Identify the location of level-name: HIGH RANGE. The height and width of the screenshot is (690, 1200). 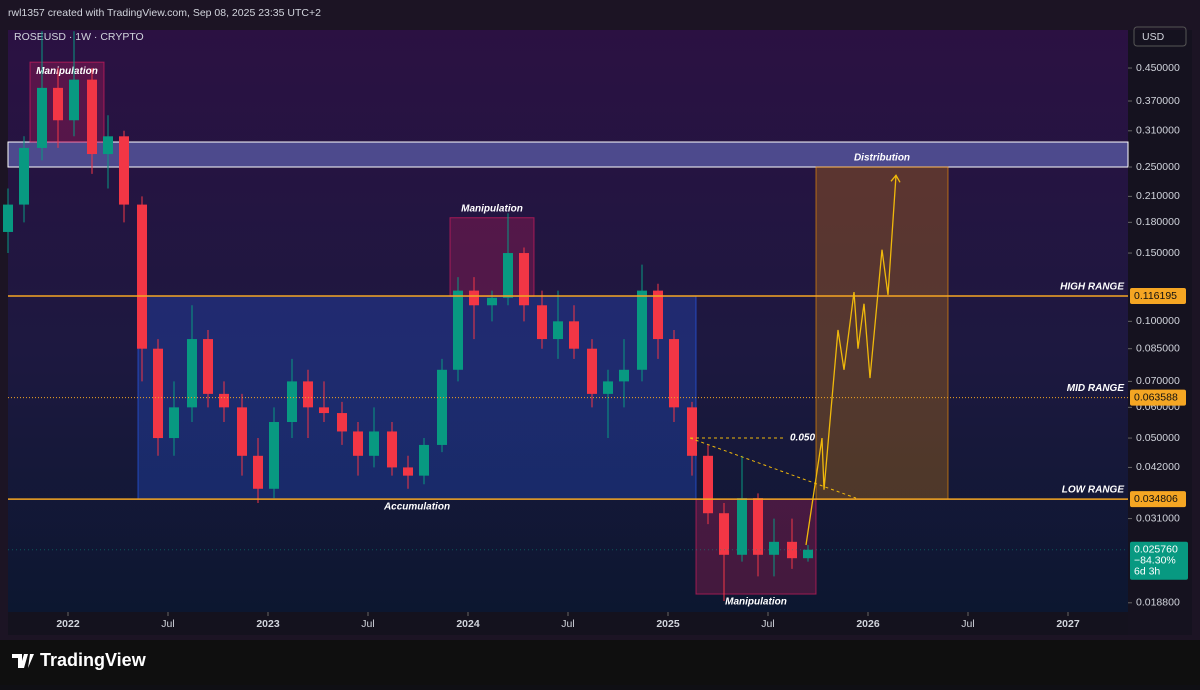
(1092, 287).